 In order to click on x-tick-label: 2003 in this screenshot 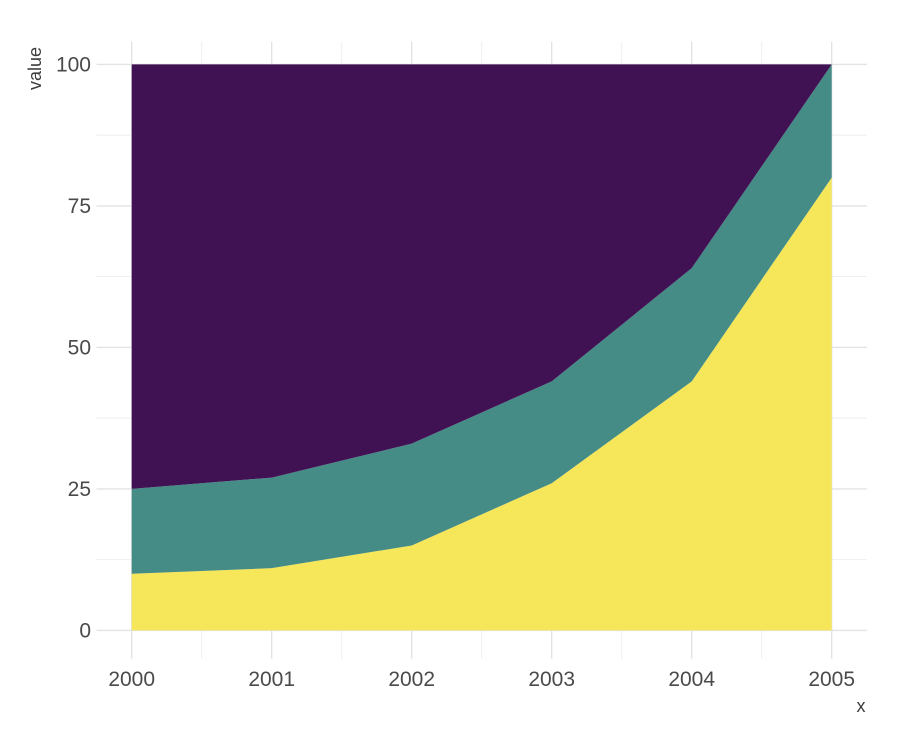, I will do `click(551, 679)`.